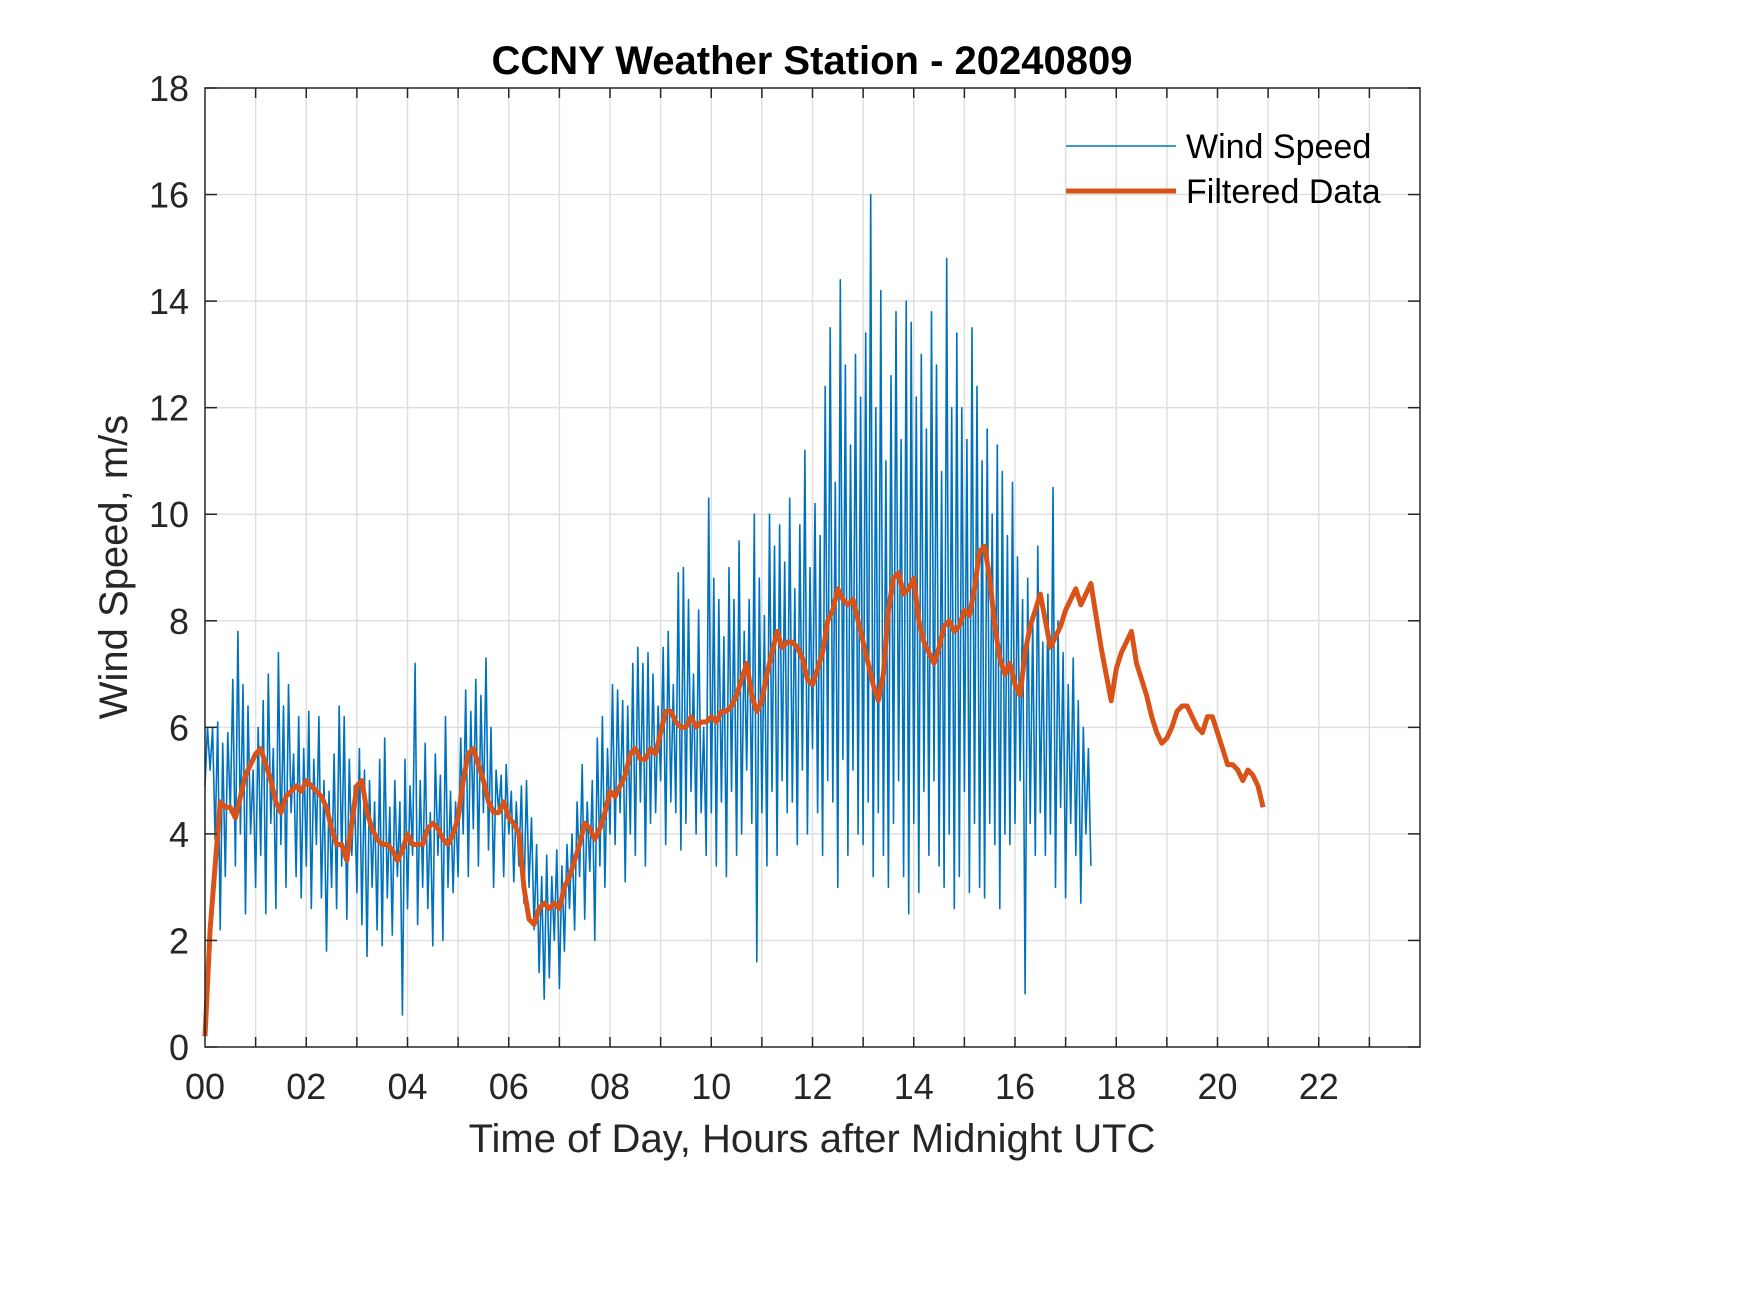  Describe the element at coordinates (179, 1047) in the screenshot. I see `y-tick-label: 0` at that location.